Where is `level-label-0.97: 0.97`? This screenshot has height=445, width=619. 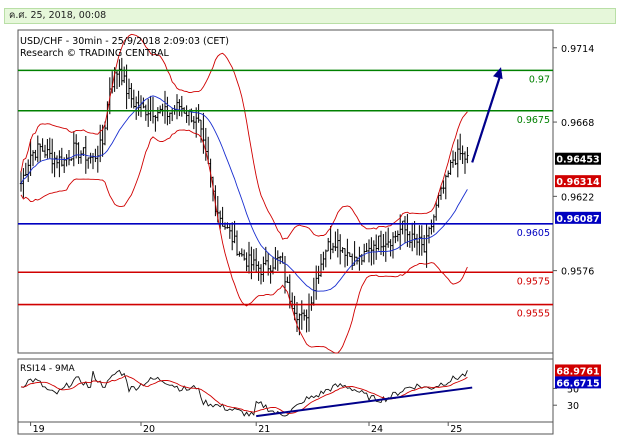 level-label-0.97: 0.97 is located at coordinates (539, 79).